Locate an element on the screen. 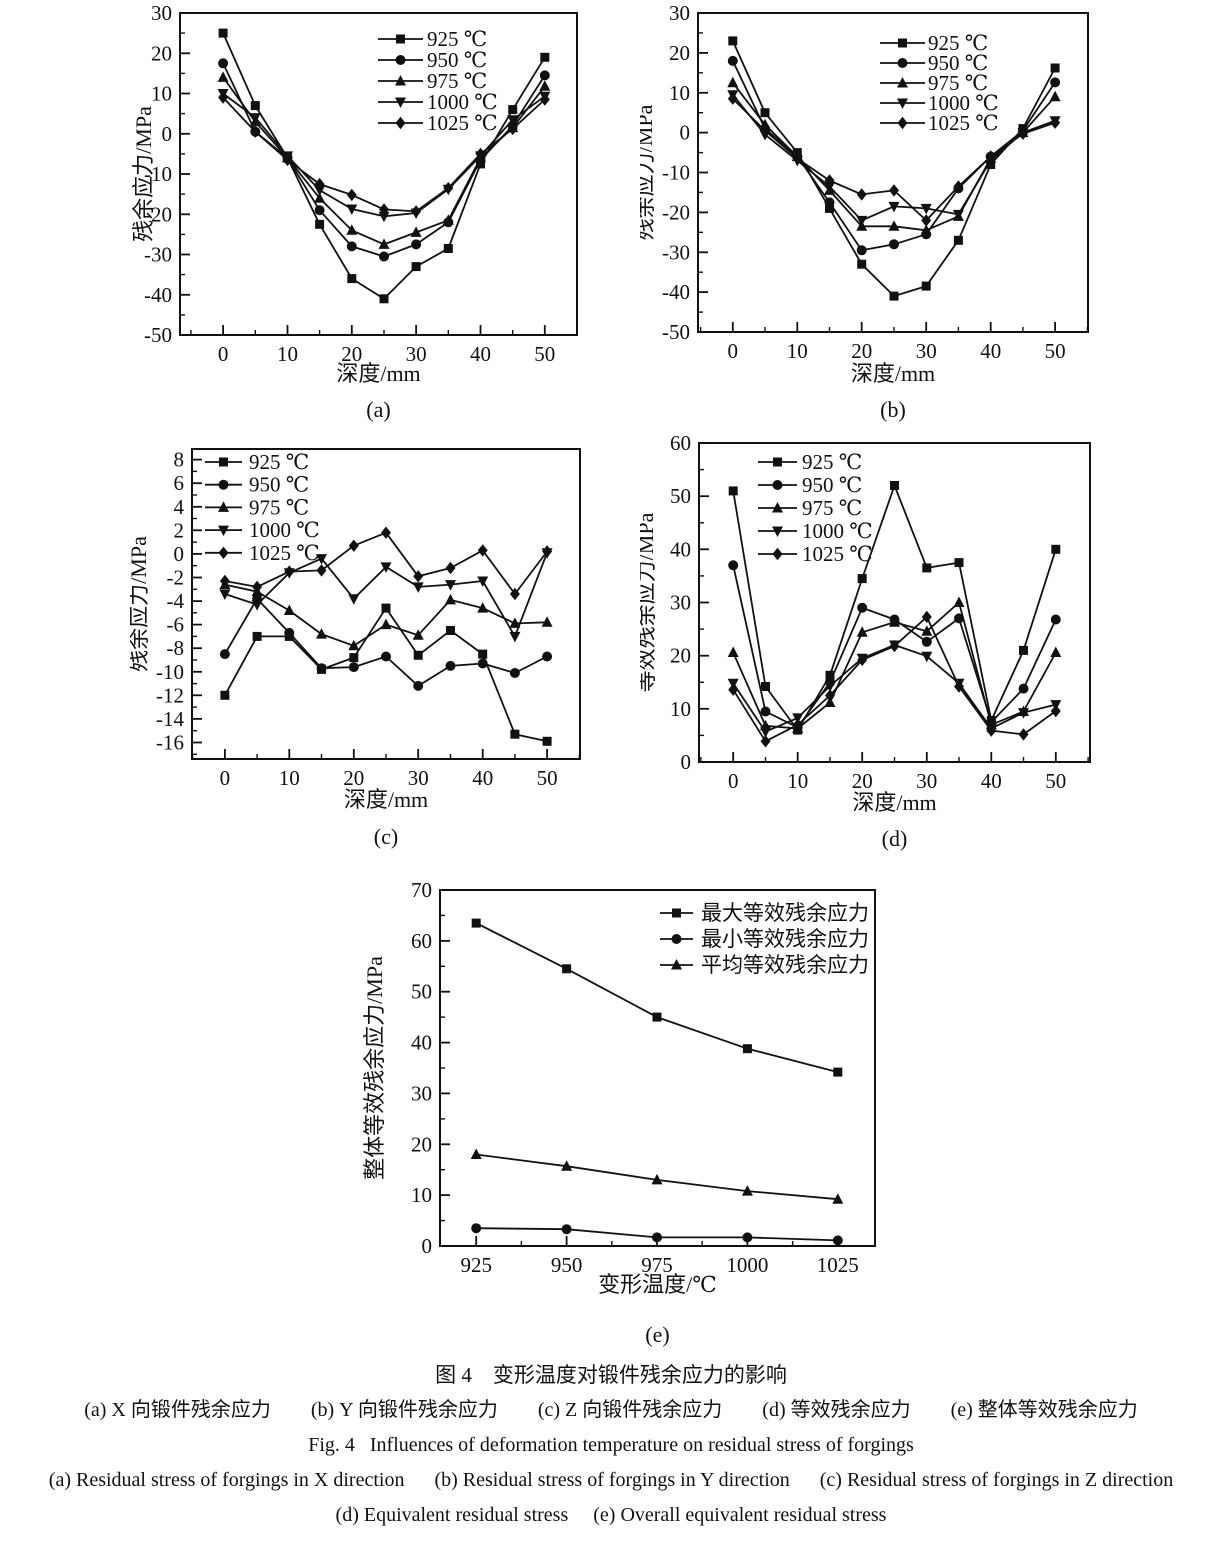  chart-a-tag: (a) is located at coordinates (378, 409).